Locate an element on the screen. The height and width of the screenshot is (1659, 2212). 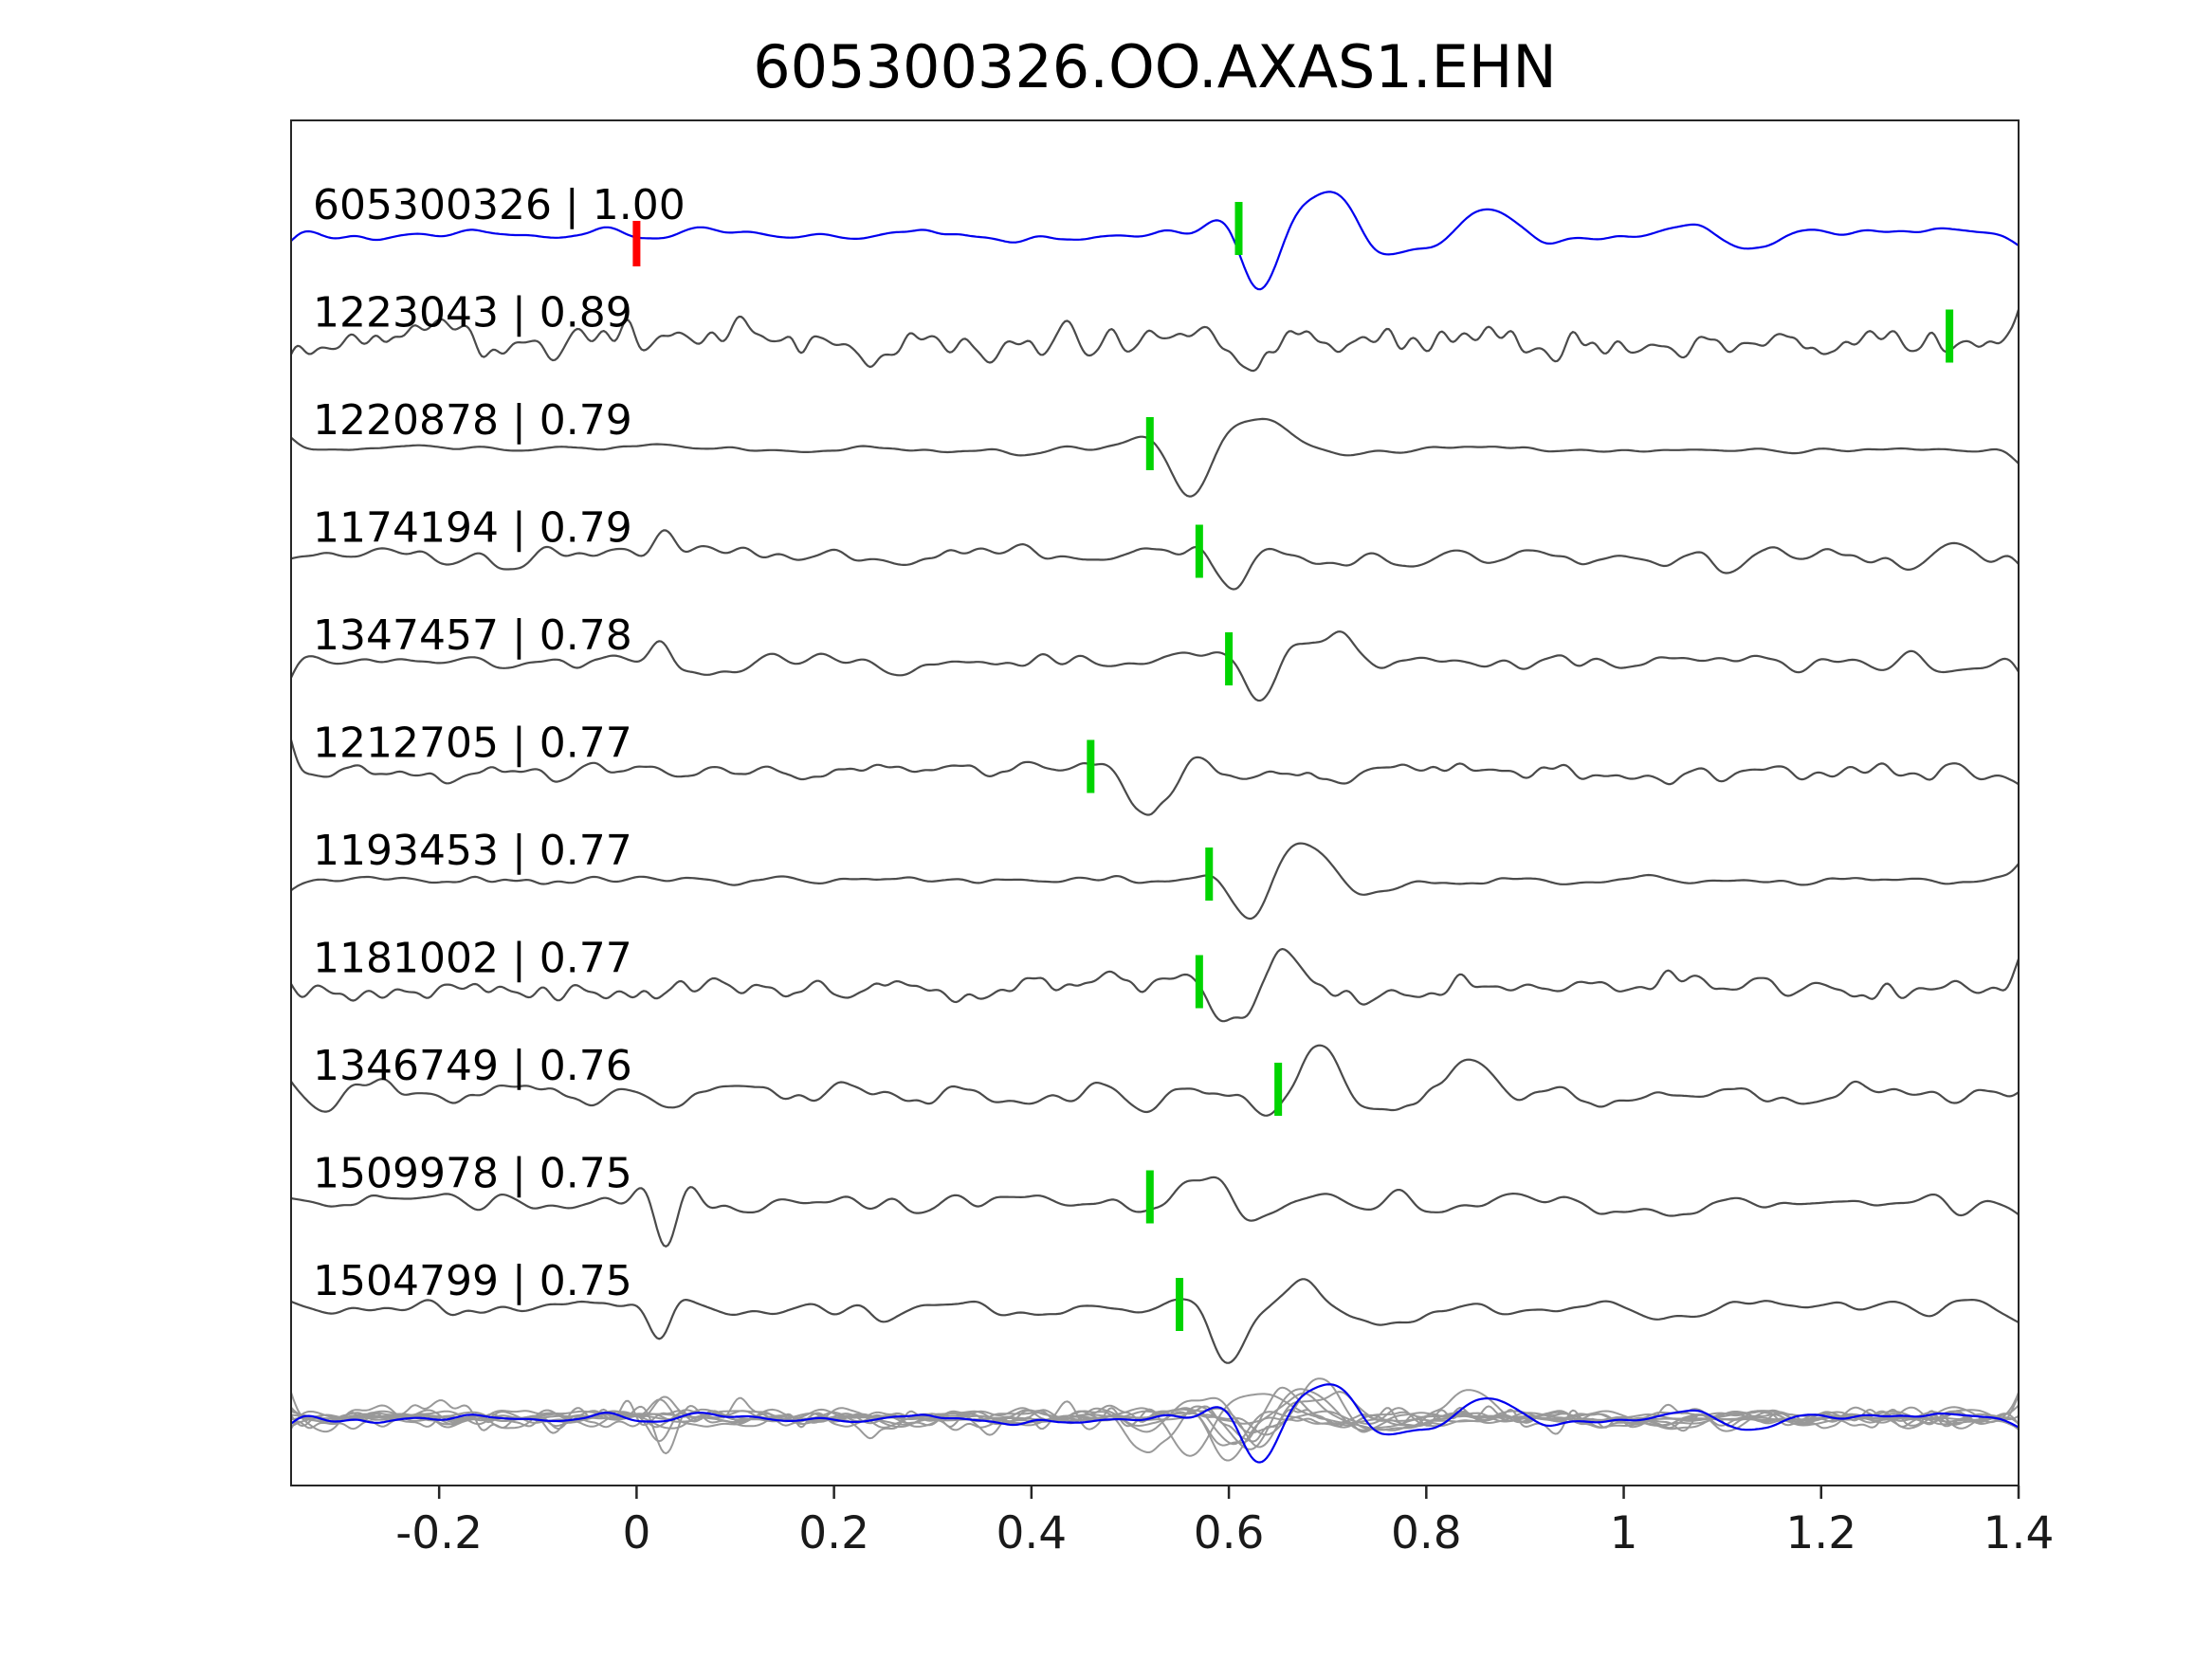
trace-label-1220878: 1220878 | 0.79 is located at coordinates (472, 420).